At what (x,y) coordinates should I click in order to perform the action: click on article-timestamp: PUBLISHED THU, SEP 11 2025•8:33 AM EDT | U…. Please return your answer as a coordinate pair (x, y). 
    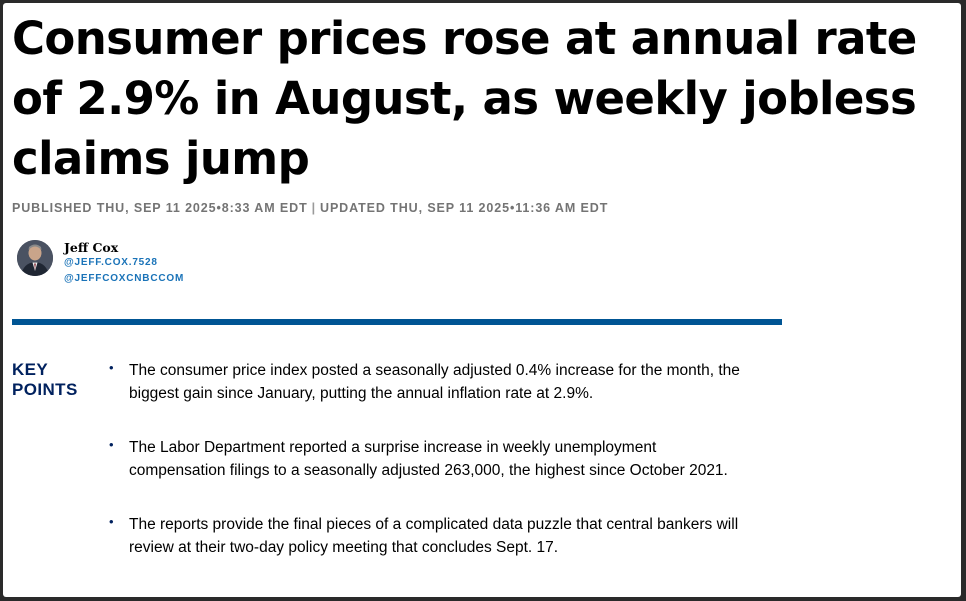
    Looking at the image, I should click on (310, 208).